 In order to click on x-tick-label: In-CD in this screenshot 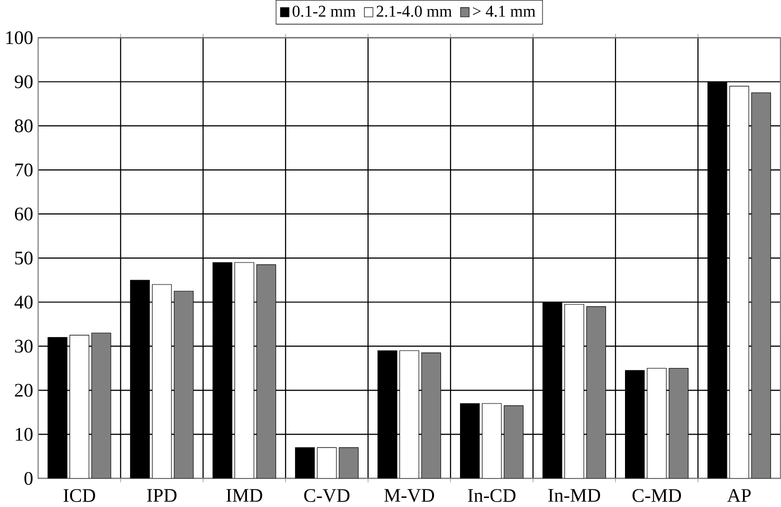, I will do `click(492, 495)`.